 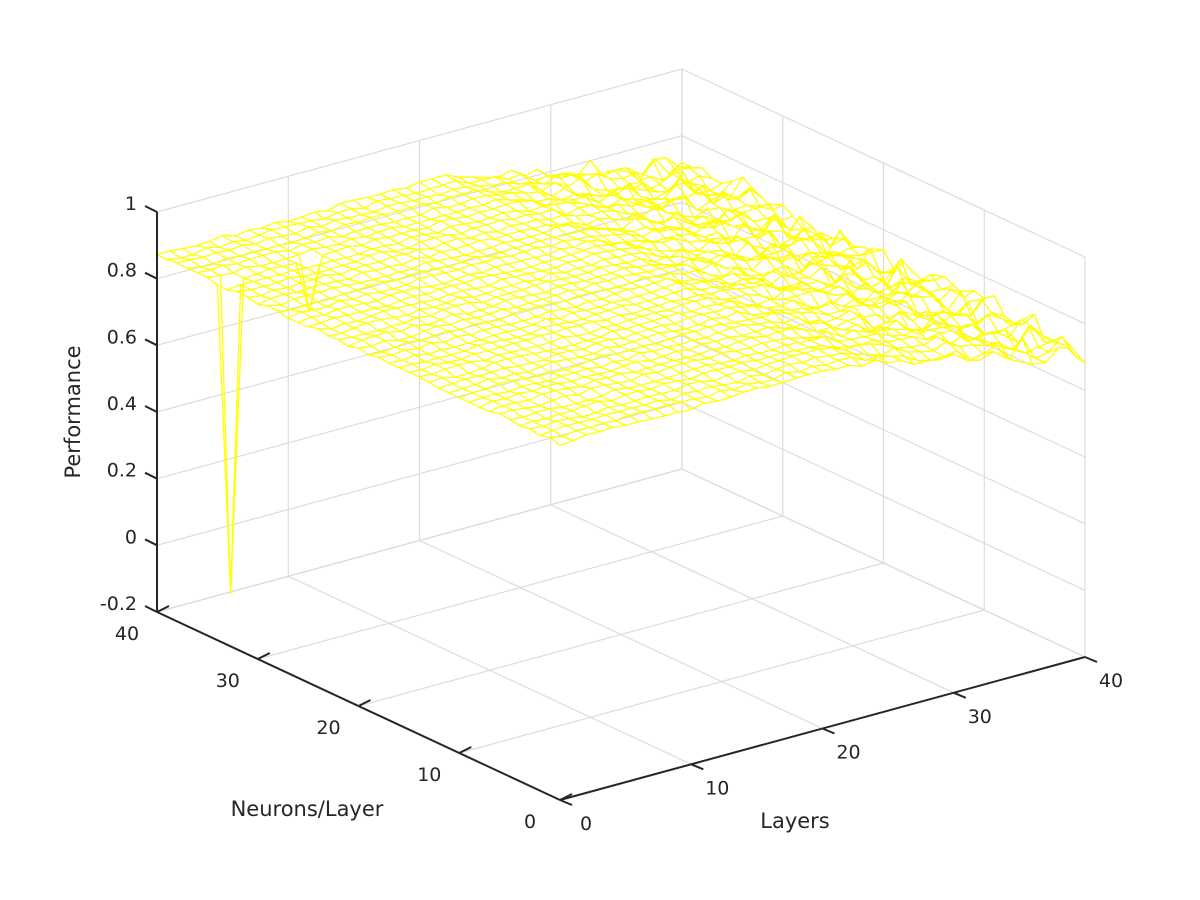 What do you see at coordinates (228, 681) in the screenshot?
I see `y-tick-label: 30` at bounding box center [228, 681].